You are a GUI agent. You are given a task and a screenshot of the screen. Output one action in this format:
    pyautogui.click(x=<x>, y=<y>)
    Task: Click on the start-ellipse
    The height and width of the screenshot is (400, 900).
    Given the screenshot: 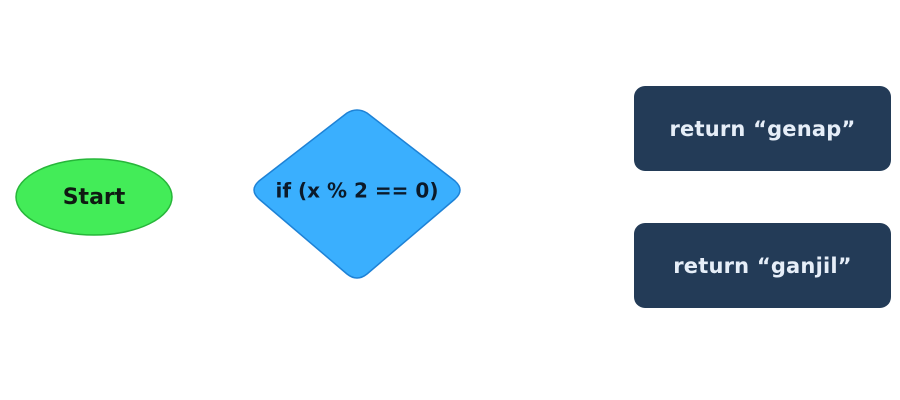 What is the action you would take?
    pyautogui.click(x=94, y=197)
    